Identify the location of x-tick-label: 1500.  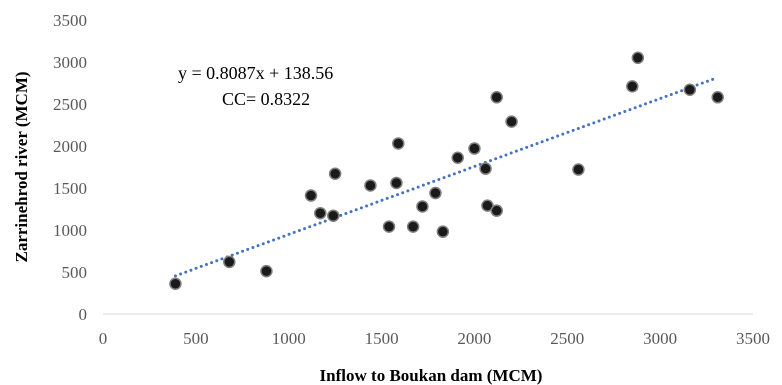
(382, 338).